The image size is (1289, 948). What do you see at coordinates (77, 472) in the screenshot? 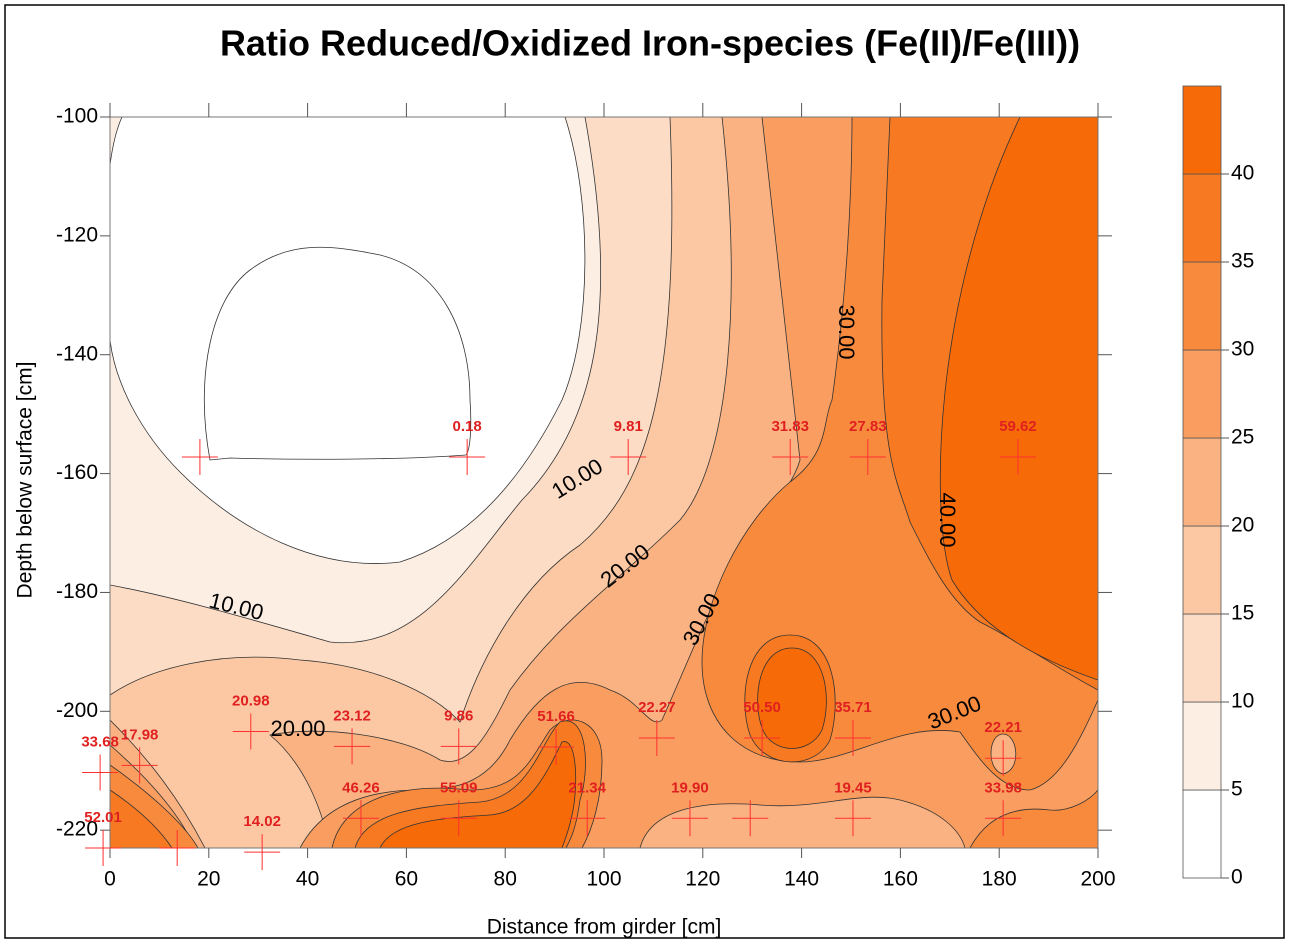
I see `y-tick-label: -160` at bounding box center [77, 472].